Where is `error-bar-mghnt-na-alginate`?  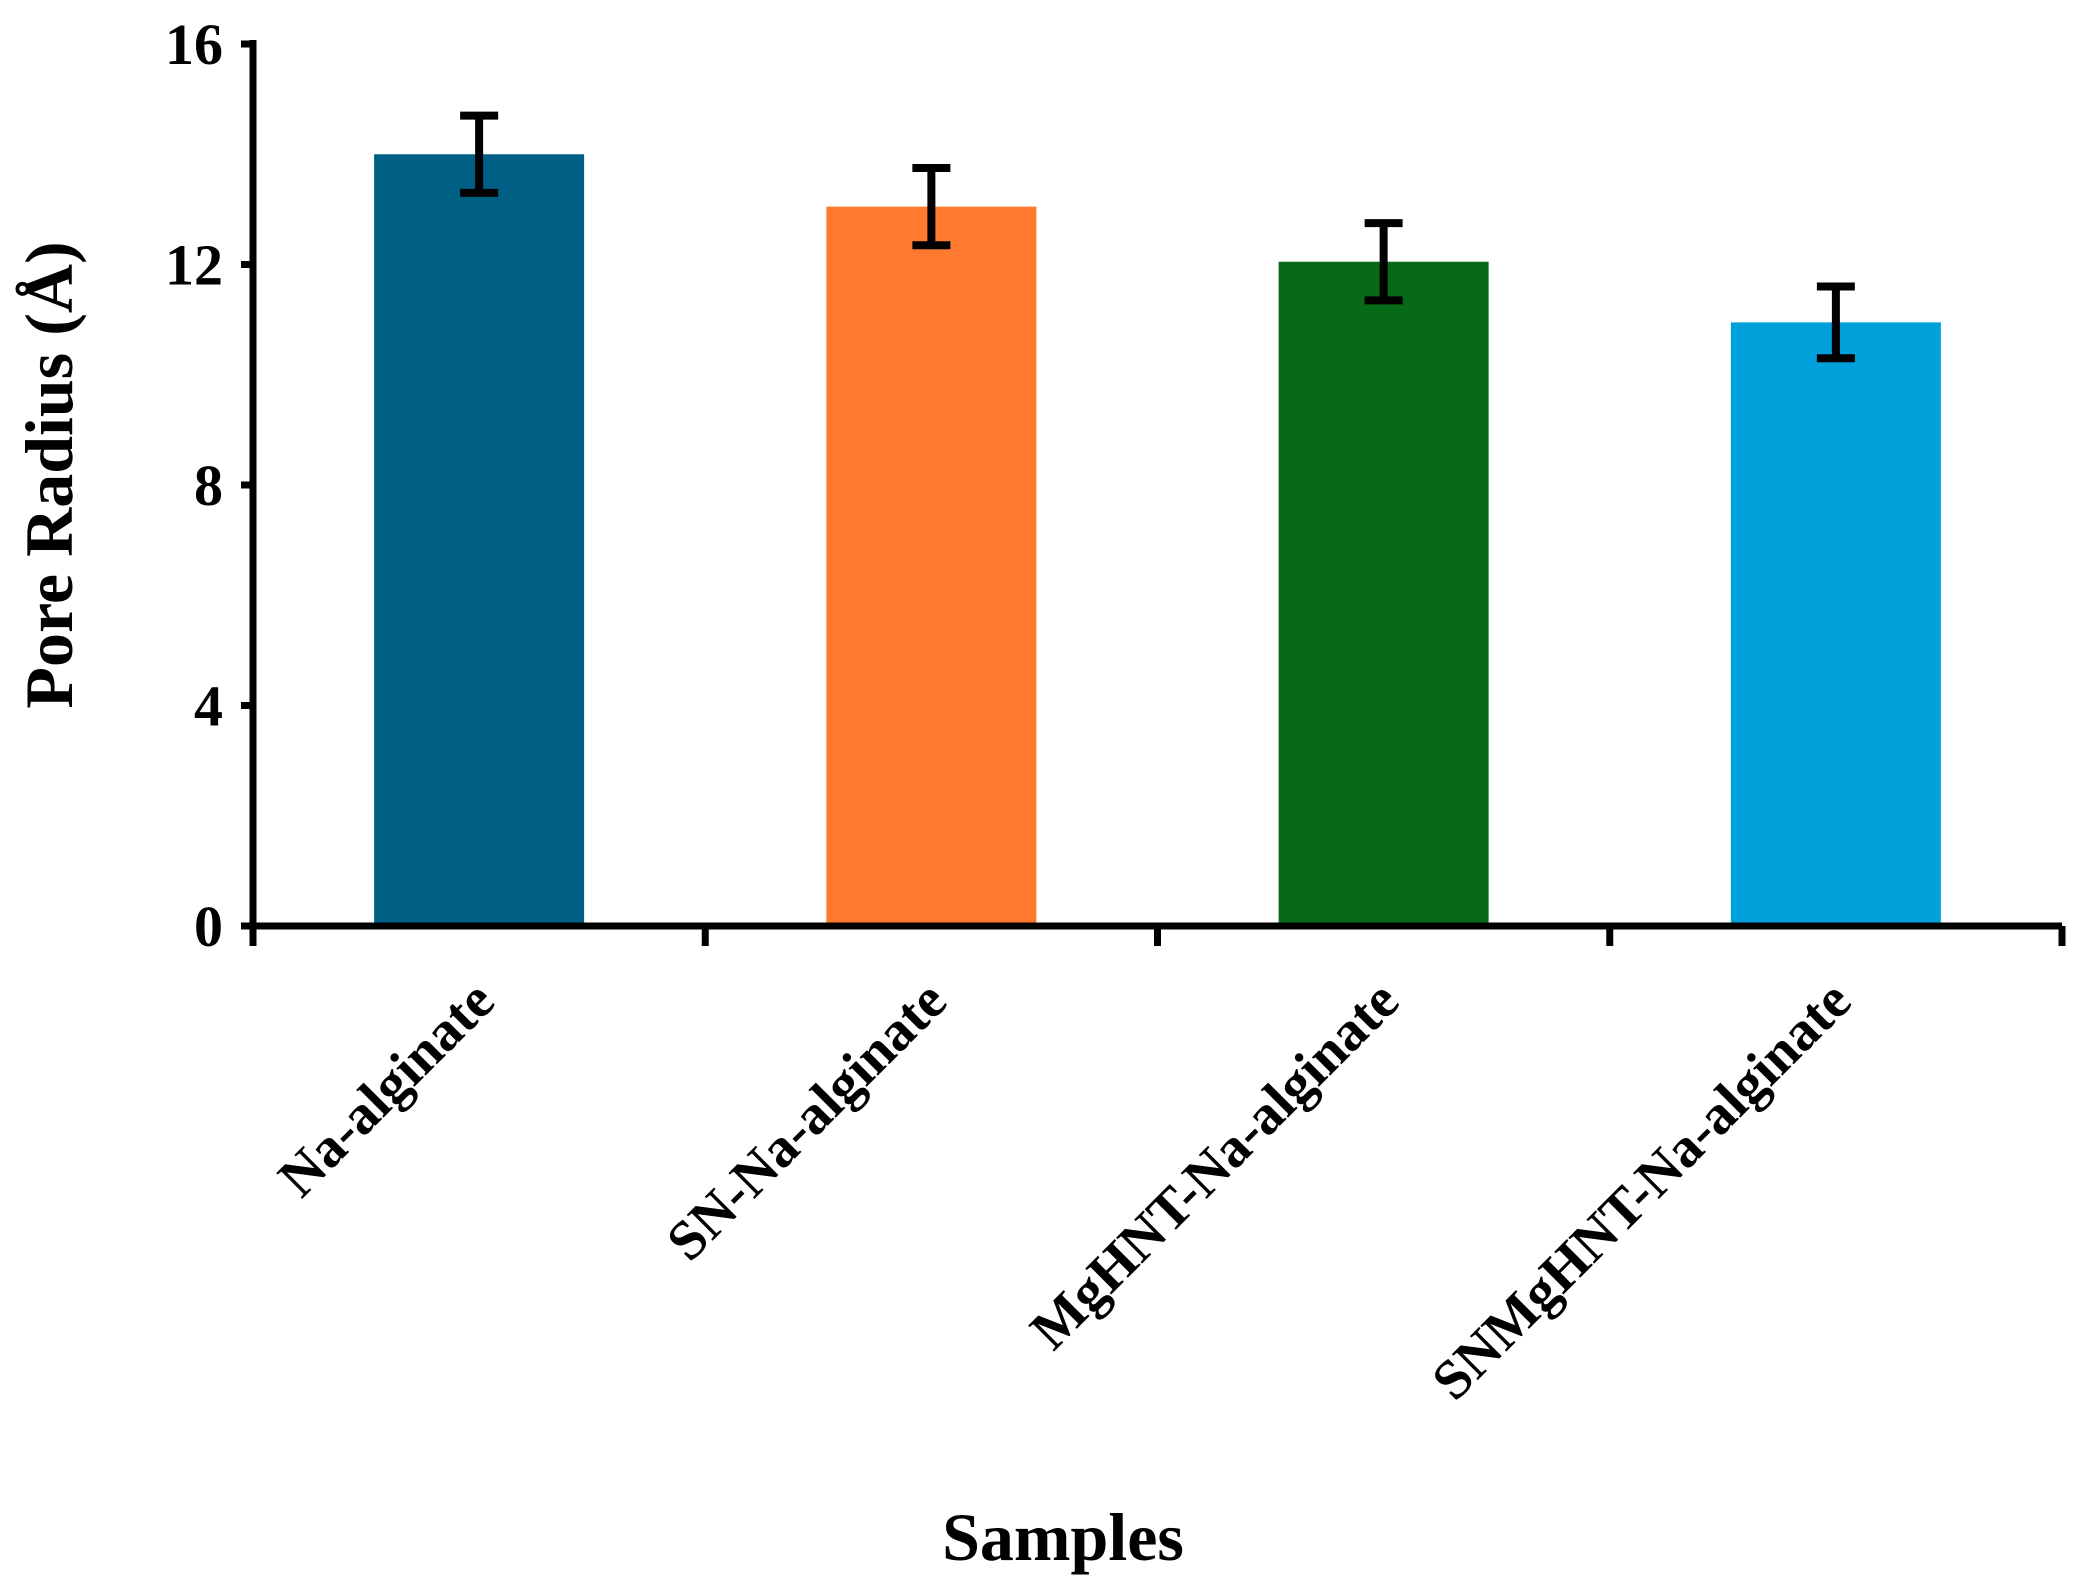
error-bar-mghnt-na-alginate is located at coordinates (1383, 262).